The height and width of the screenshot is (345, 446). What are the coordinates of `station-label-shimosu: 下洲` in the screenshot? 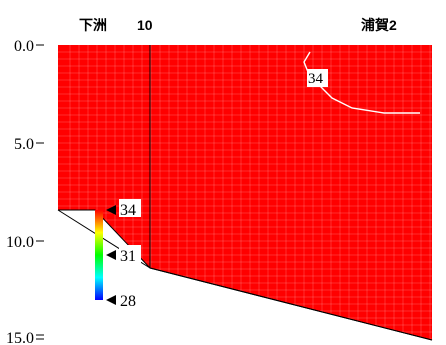 It's located at (93, 25).